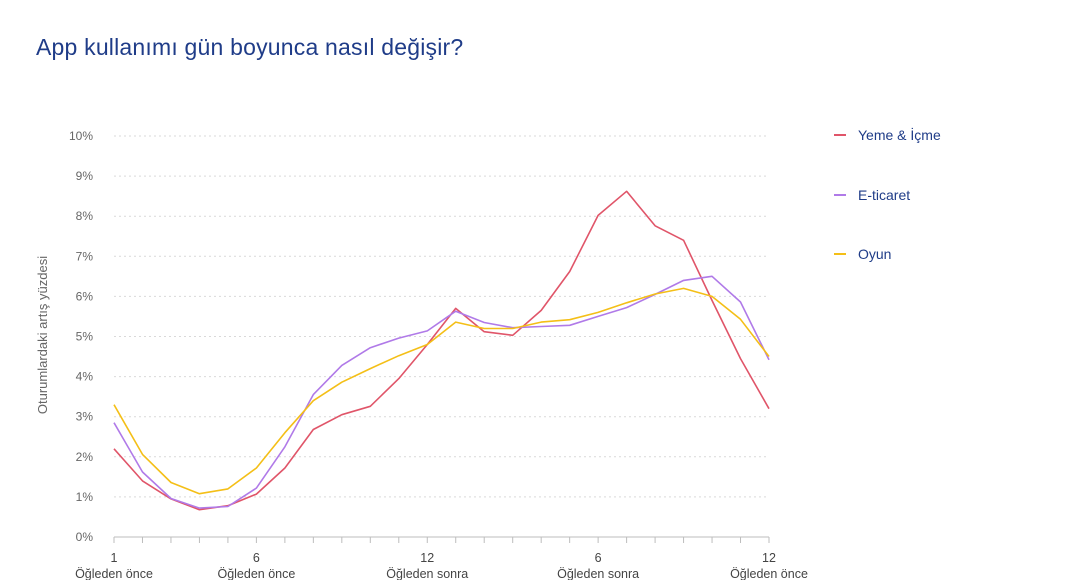  Describe the element at coordinates (899, 134) in the screenshot. I see `legend-item-label: Yeme & İçme` at that location.